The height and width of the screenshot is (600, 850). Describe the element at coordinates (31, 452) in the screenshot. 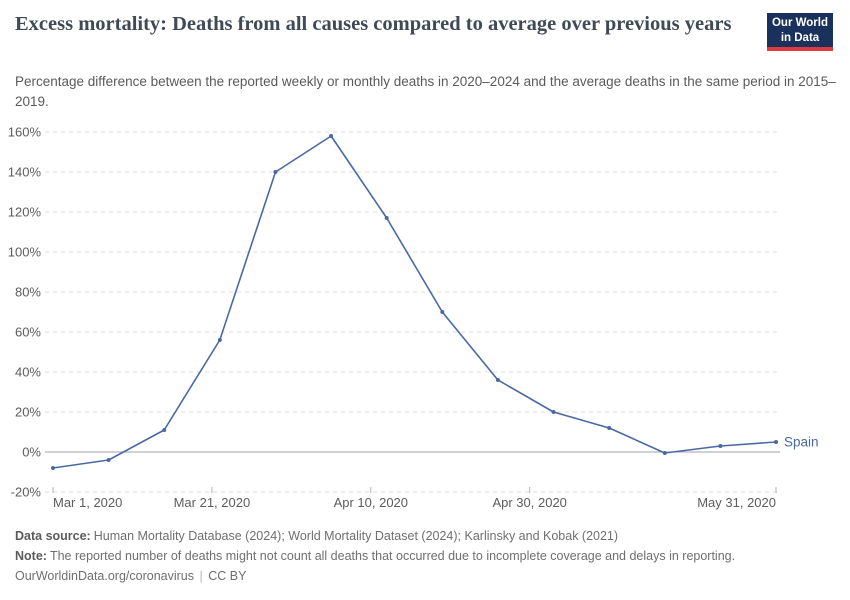

I see `y-axis-tick-label: 0%` at that location.